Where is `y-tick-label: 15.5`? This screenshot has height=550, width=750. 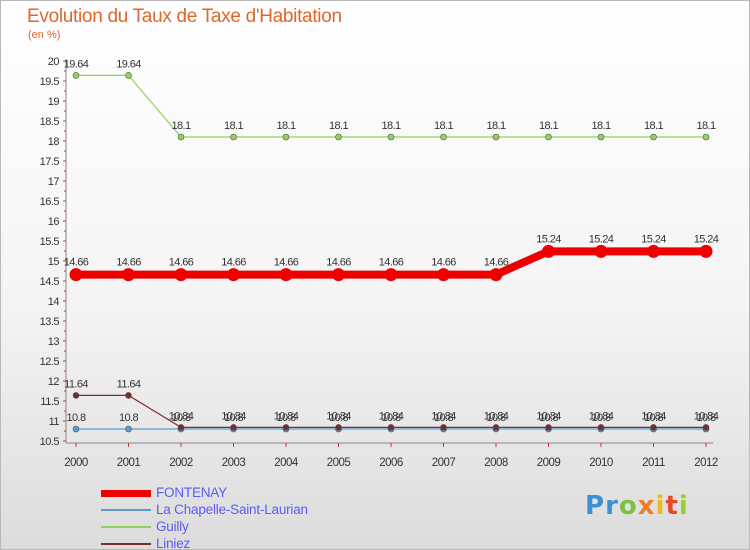 y-tick-label: 15.5 is located at coordinates (50, 242).